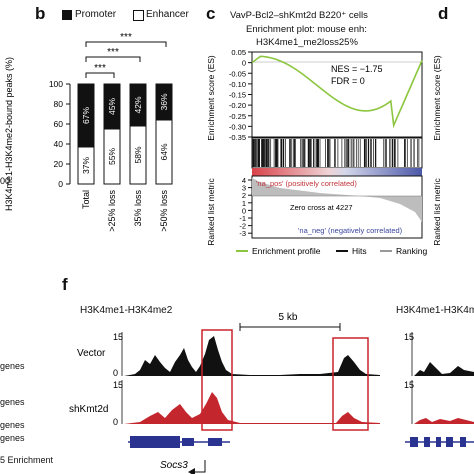 This screenshot has width=474, height=474. Describe the element at coordinates (237, 95) in the screenshot. I see `es-tick-label: -0.15` at that location.